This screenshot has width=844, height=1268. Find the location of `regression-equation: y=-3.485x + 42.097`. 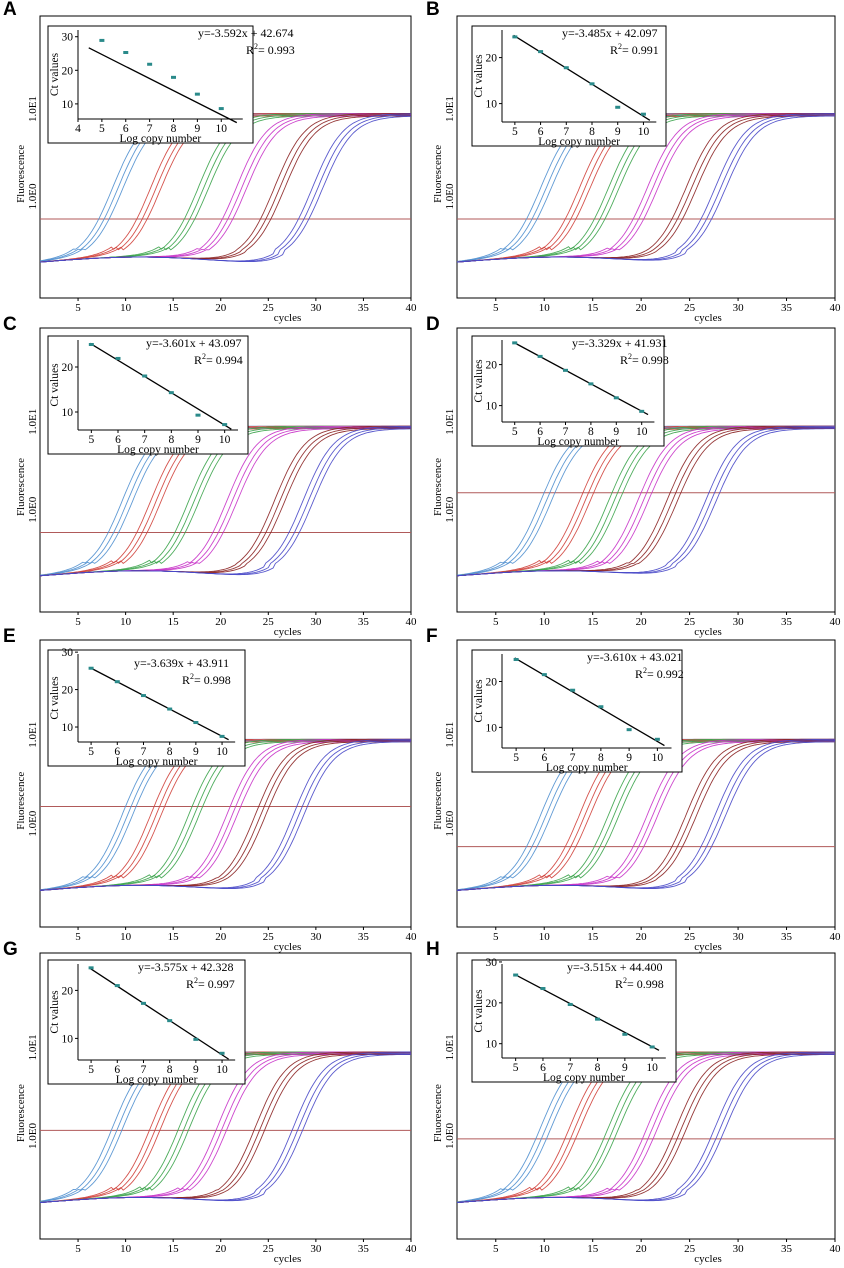

regression-equation: y=-3.485x + 42.097 is located at coordinates (610, 33).